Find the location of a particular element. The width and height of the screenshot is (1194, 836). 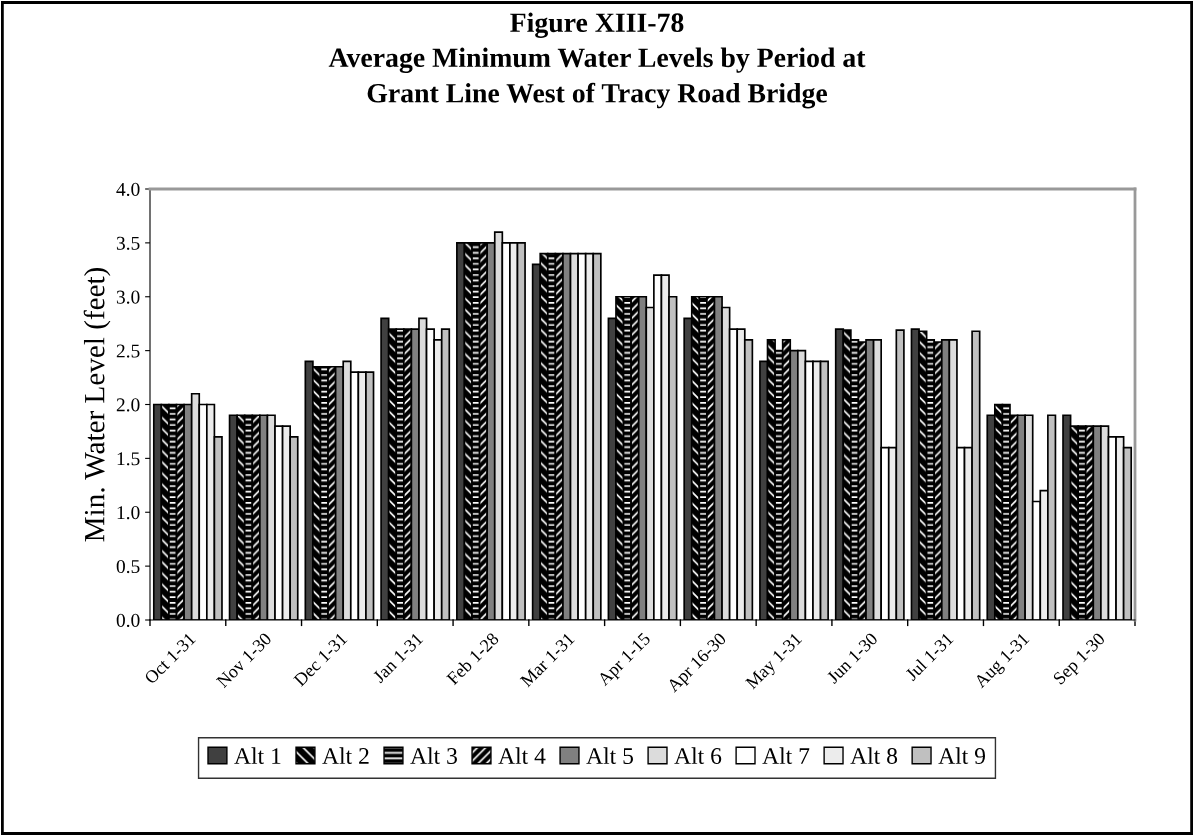

y-tick-label: 2.0 is located at coordinates (128, 405).